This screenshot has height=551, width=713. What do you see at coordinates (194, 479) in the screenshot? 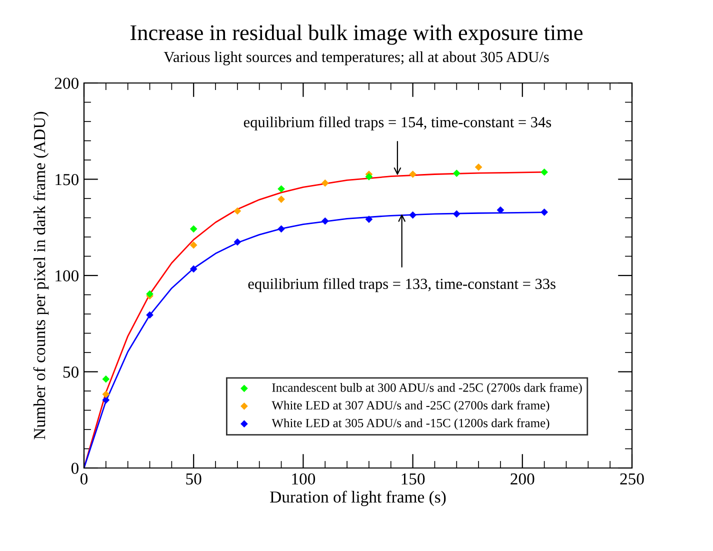
I see `x-tick-label: 50` at bounding box center [194, 479].